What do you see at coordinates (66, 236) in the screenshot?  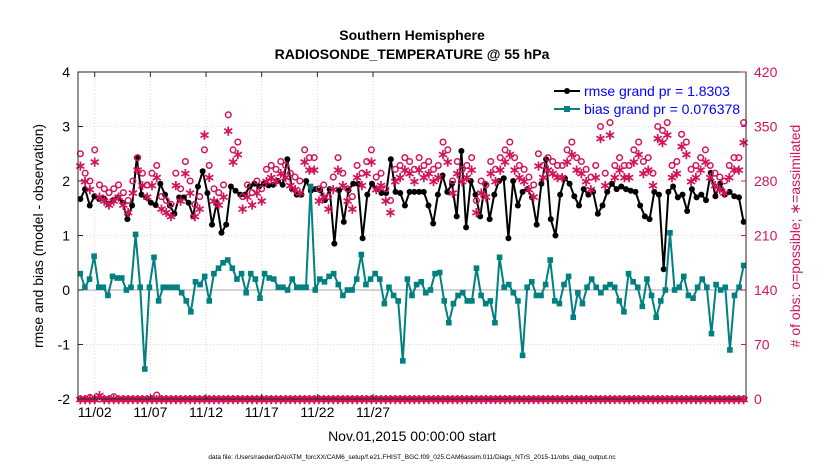 I see `y-tick-label-left: 1` at bounding box center [66, 236].